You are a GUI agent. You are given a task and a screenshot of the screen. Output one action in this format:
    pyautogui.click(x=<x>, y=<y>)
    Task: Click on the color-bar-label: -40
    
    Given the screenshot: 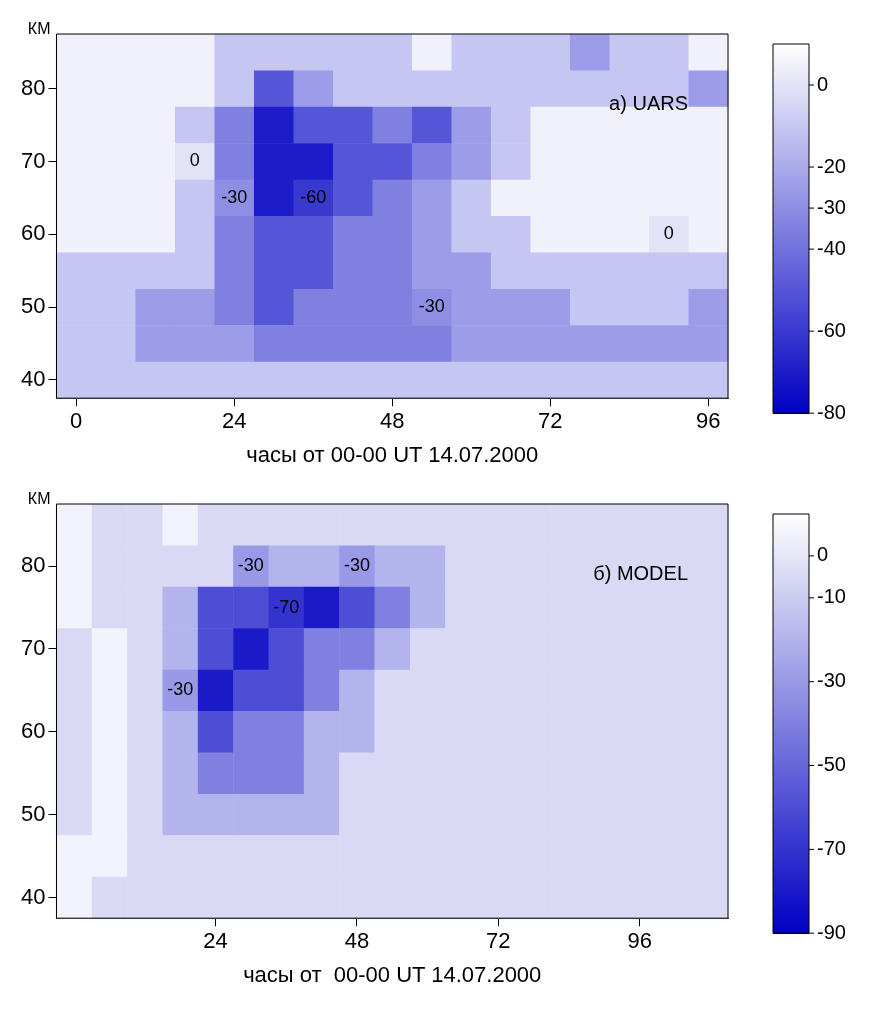 What is the action you would take?
    pyautogui.click(x=831, y=247)
    